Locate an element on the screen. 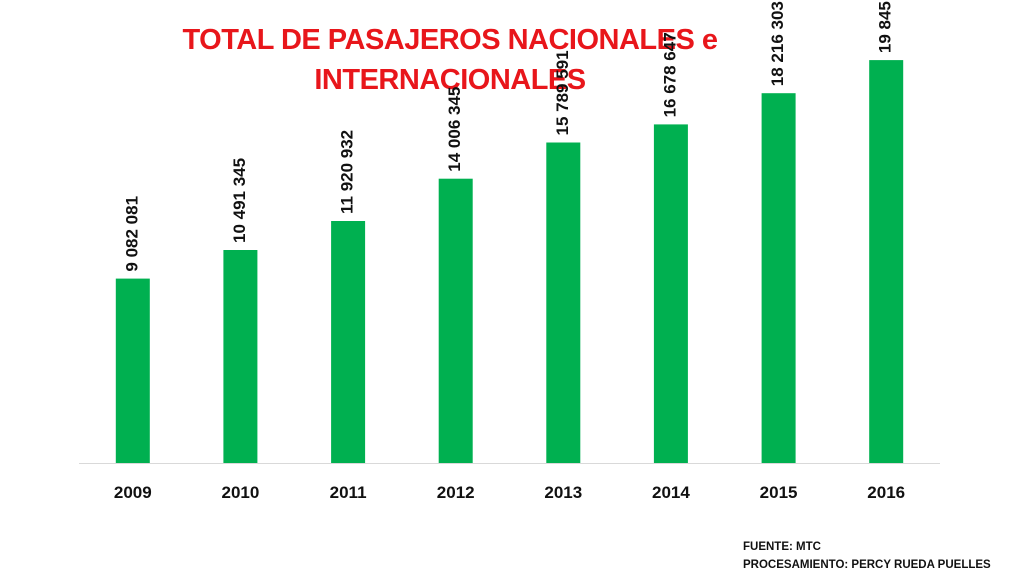  x-tick-2012: 2012 is located at coordinates (456, 492).